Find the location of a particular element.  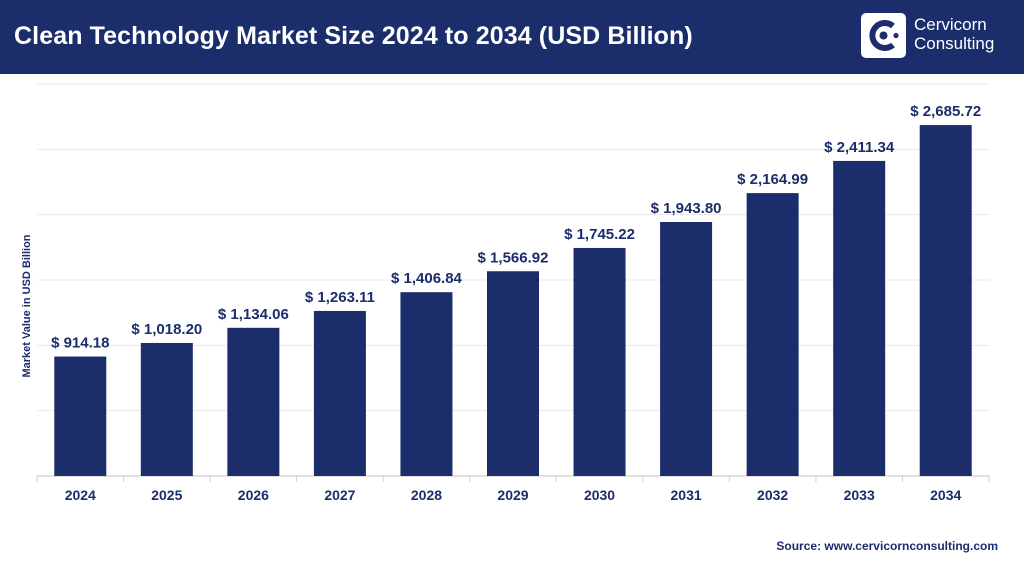

logo-line-1: Cervicorn is located at coordinates (950, 24).